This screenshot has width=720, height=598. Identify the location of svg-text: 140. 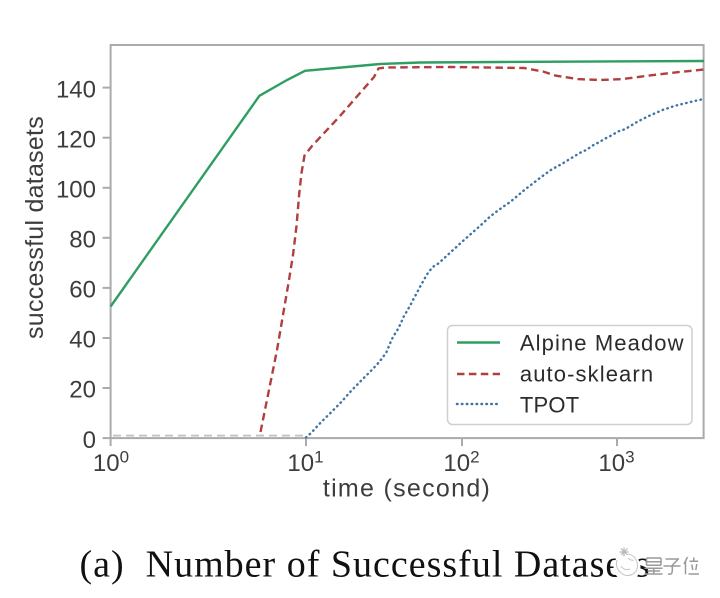
(76, 89).